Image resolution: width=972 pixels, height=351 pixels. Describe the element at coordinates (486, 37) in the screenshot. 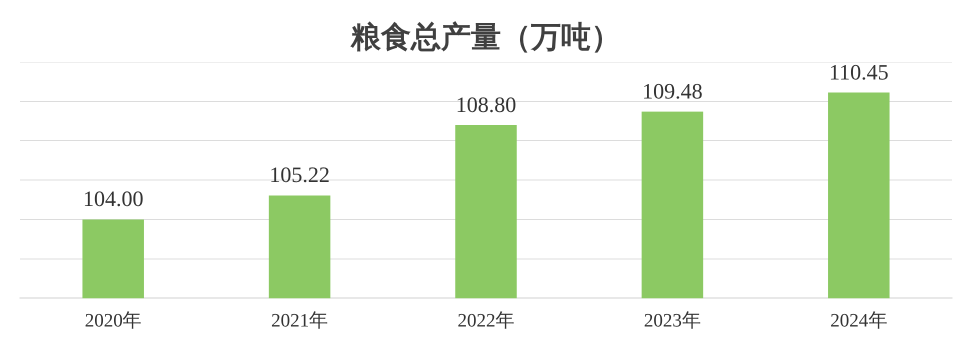

I see `chart-title: 粮食总产量（万吨）` at that location.